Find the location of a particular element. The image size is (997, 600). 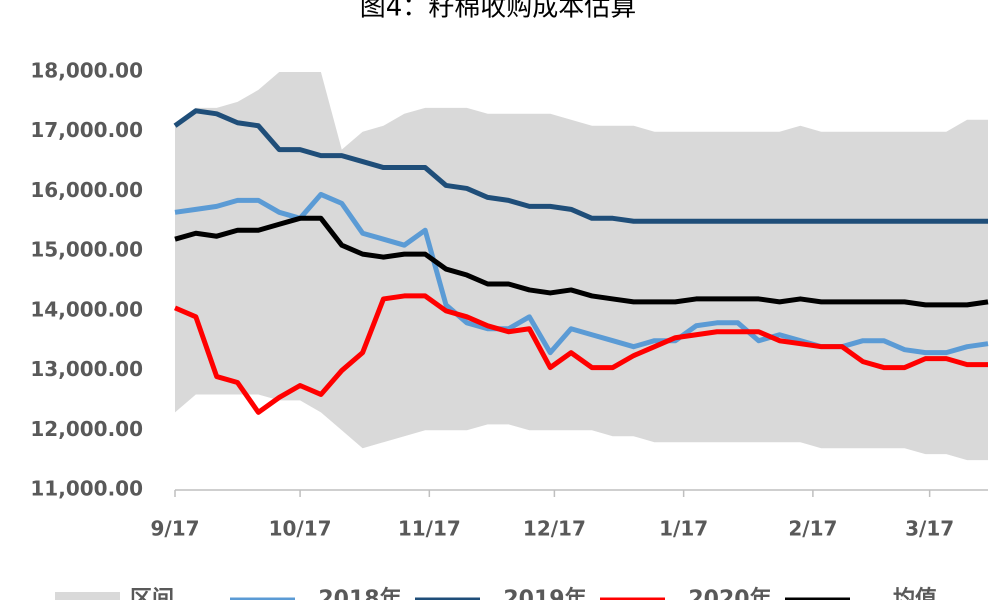

legend-label: 2018年 is located at coordinates (359, 593).